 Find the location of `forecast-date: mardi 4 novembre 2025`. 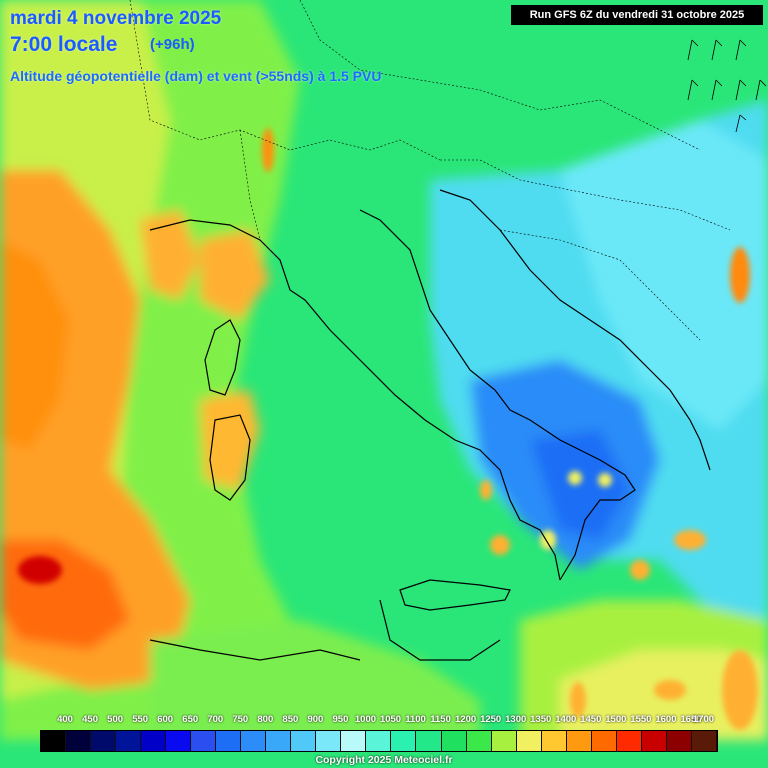

forecast-date: mardi 4 novembre 2025 is located at coordinates (116, 18).